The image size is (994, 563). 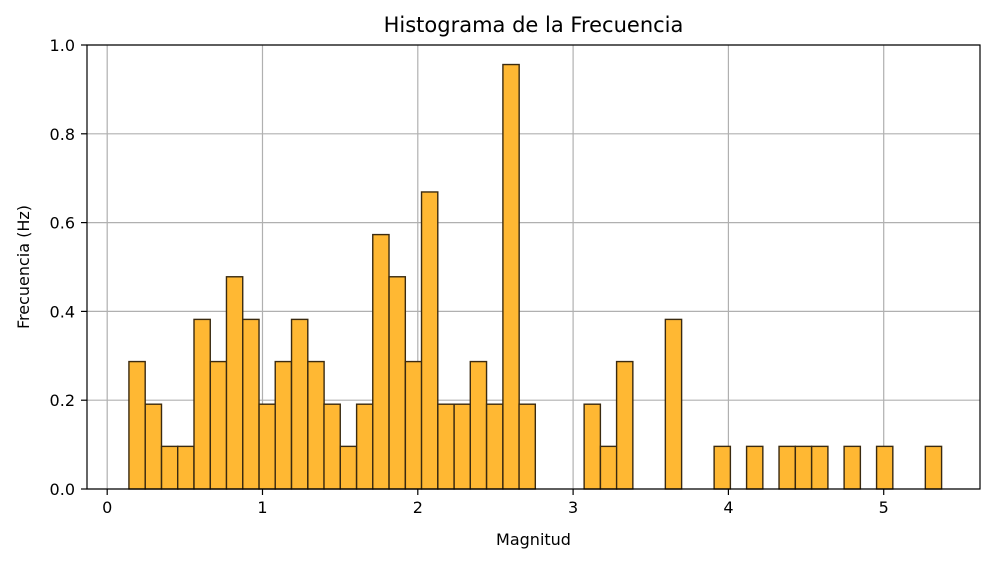 What do you see at coordinates (728, 507) in the screenshot?
I see `x-tick-label: 4` at bounding box center [728, 507].